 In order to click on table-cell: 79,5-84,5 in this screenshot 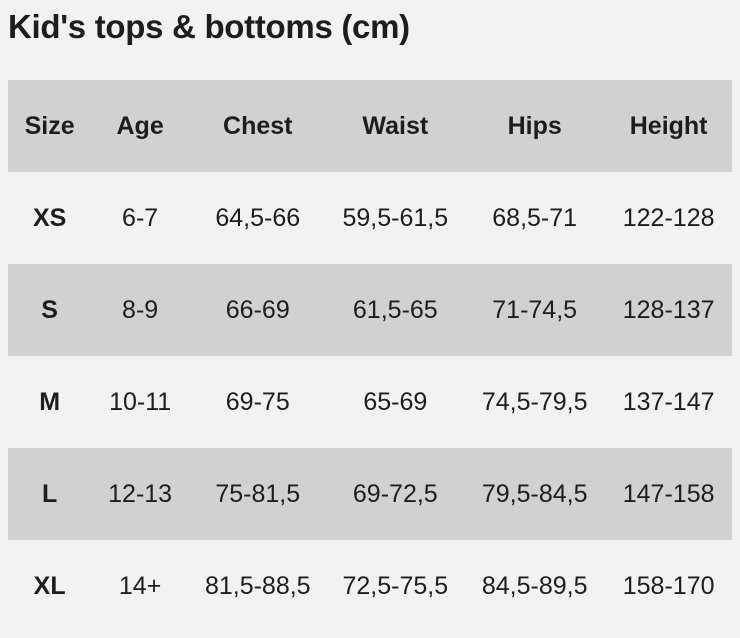, I will do `click(534, 493)`.